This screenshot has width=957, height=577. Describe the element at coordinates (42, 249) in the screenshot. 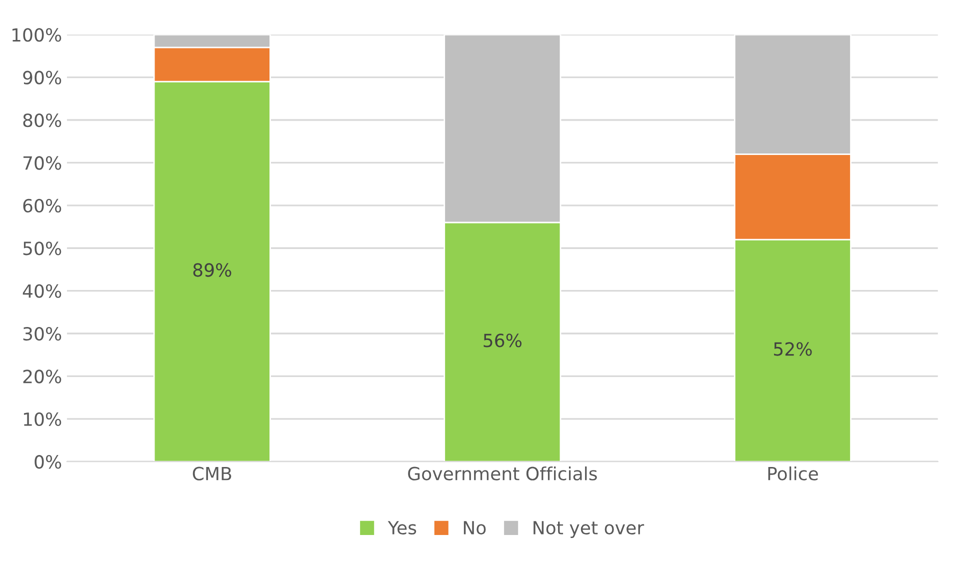

I see `y-tick-label: 50%` at that location.